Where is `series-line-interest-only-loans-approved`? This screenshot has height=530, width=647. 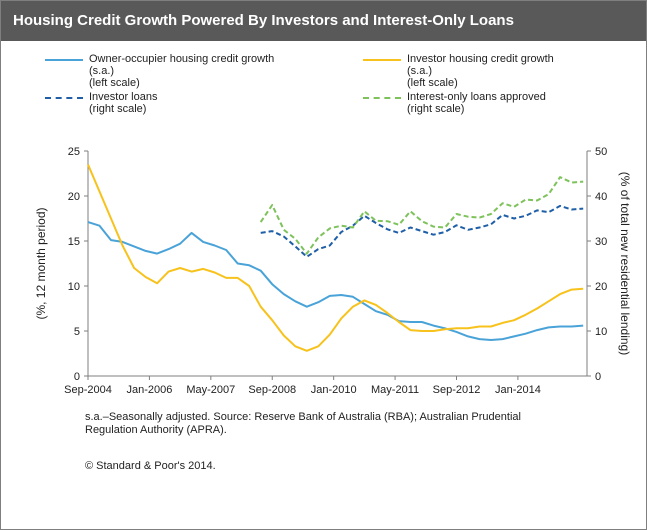
series-line-interest-only-loans-approved is located at coordinates (421, 215).